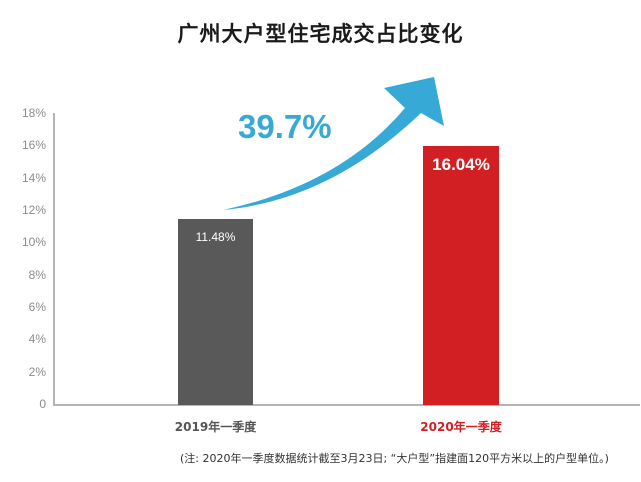 The image size is (641, 482). I want to click on growth-rate-annotation: 39.7%, so click(285, 126).